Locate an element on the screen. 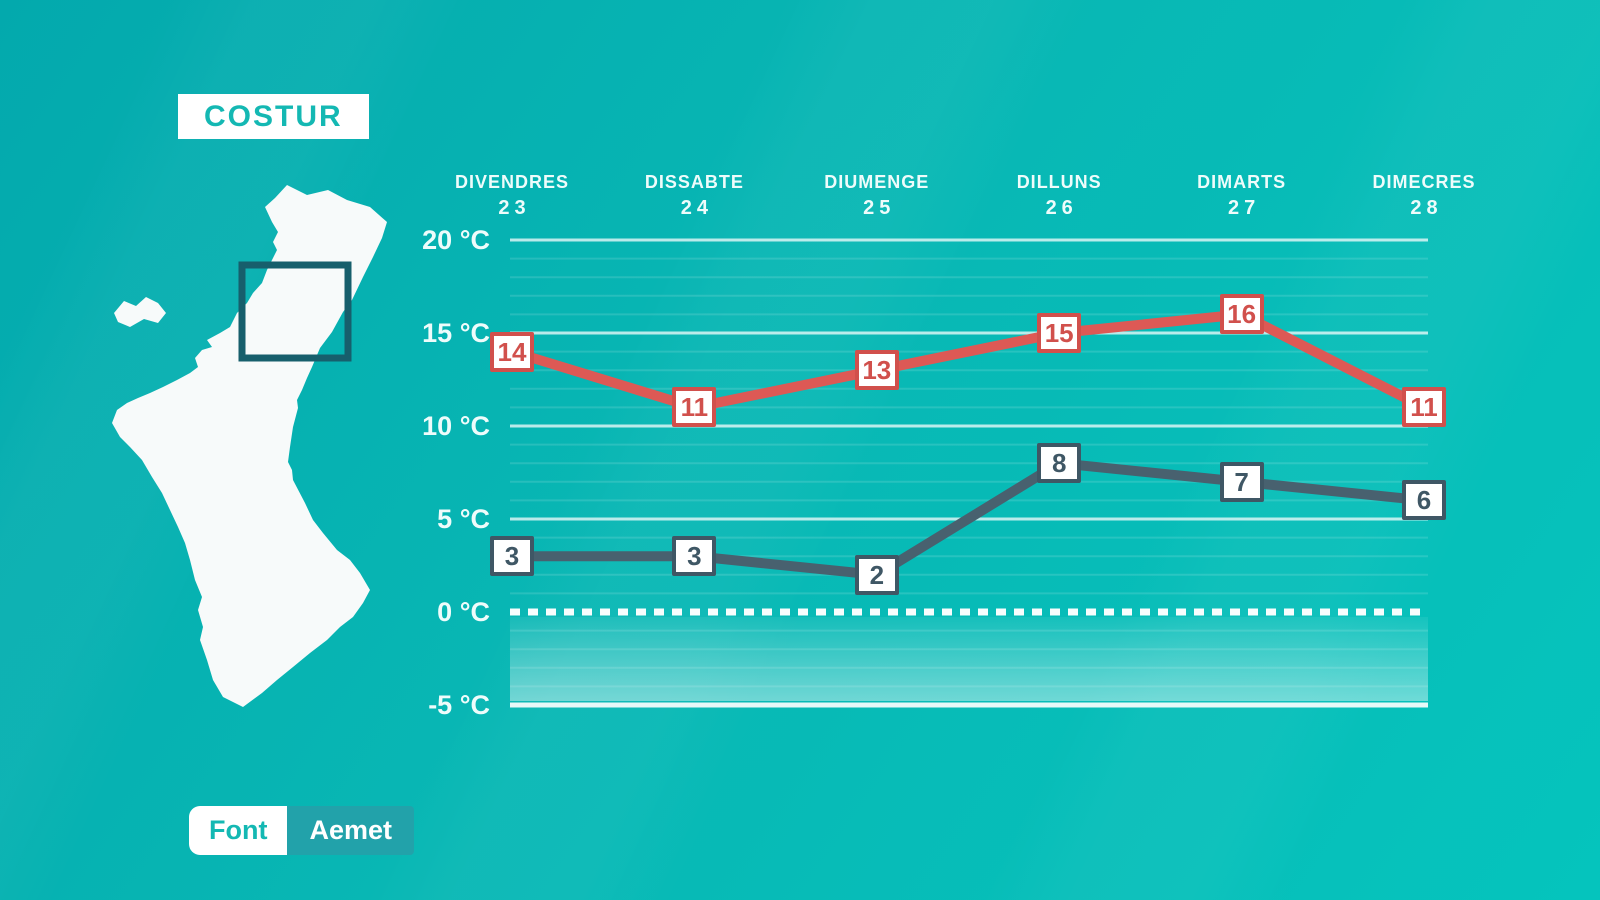  region-map-canvas is located at coordinates (249, 446).